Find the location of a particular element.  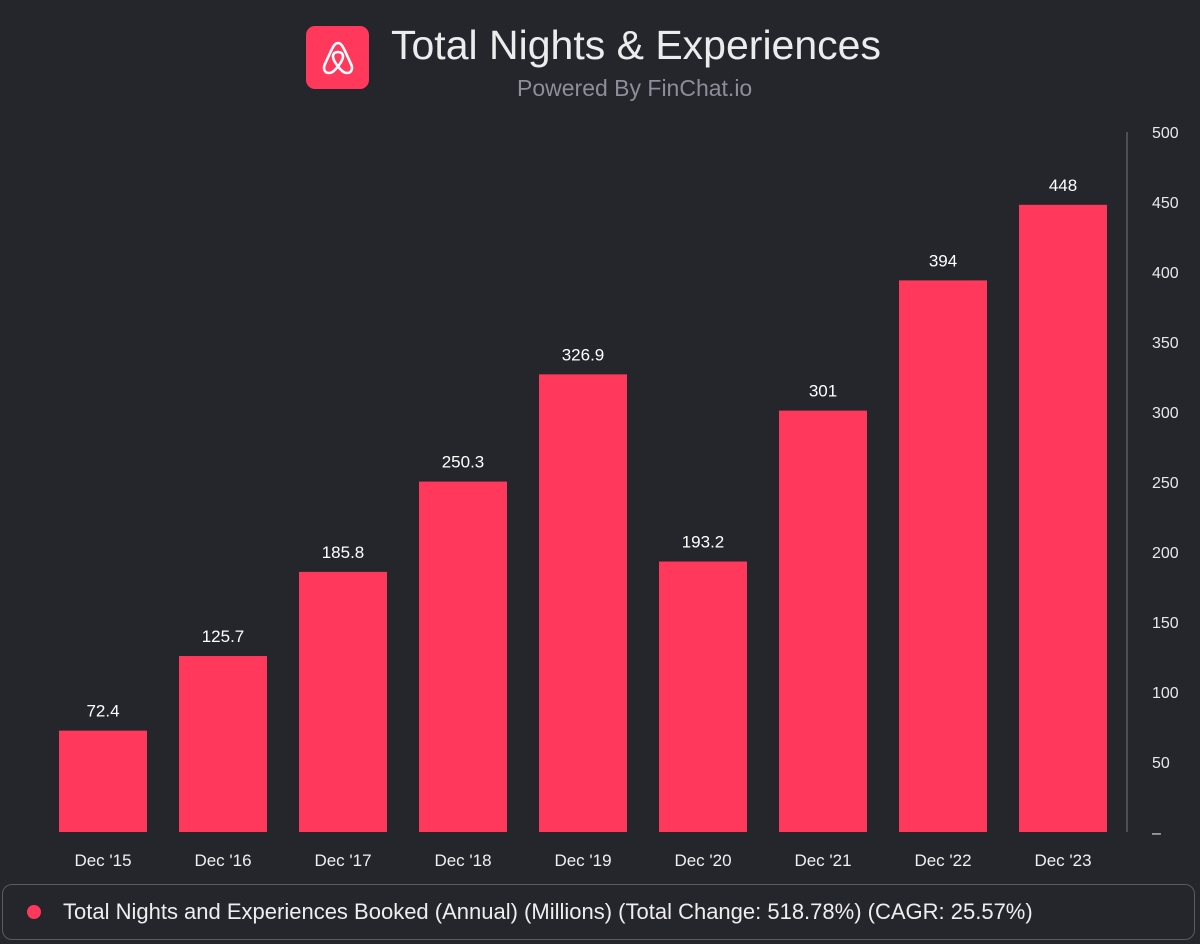

chart-title: Total Nights & Experiences is located at coordinates (636, 45).